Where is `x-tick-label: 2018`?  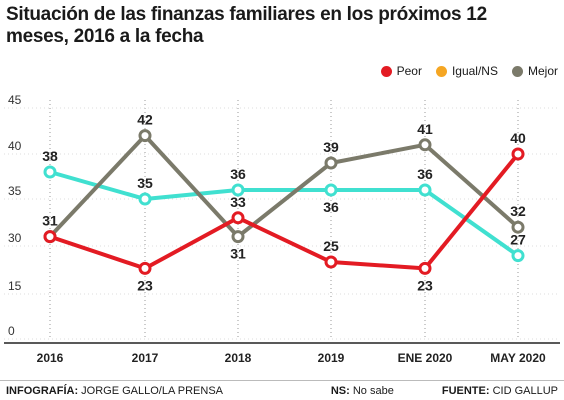 x-tick-label: 2018 is located at coordinates (238, 358).